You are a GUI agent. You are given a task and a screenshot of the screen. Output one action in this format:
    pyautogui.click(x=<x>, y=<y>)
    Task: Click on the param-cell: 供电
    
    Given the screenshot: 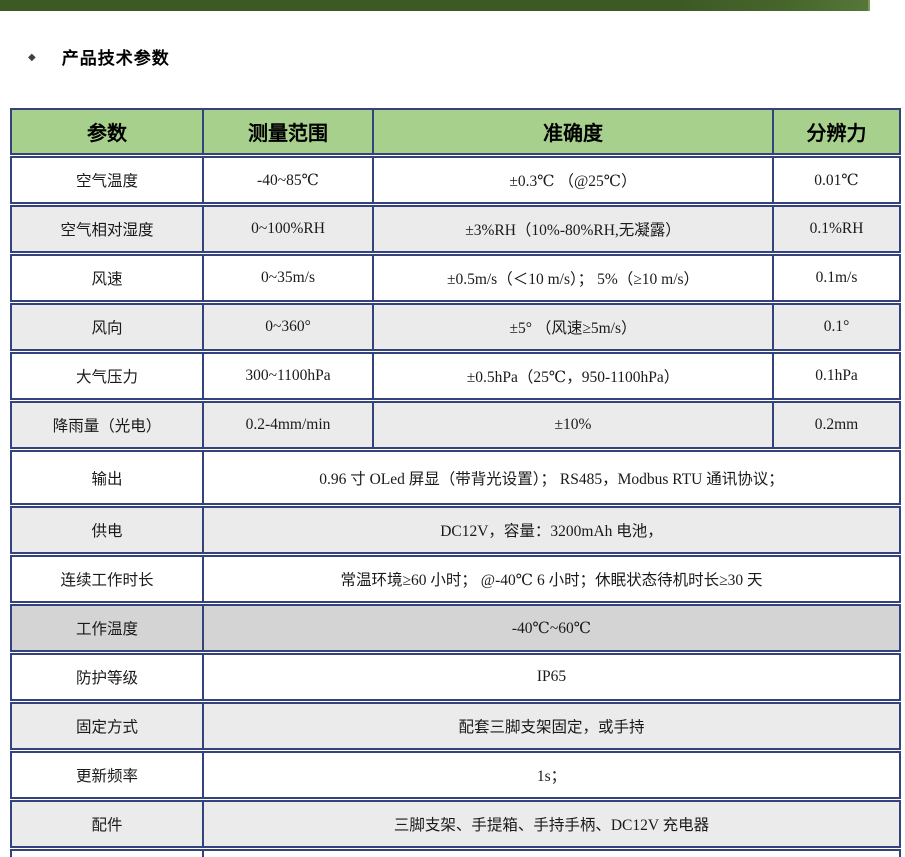 What is the action you would take?
    pyautogui.click(x=107, y=531)
    